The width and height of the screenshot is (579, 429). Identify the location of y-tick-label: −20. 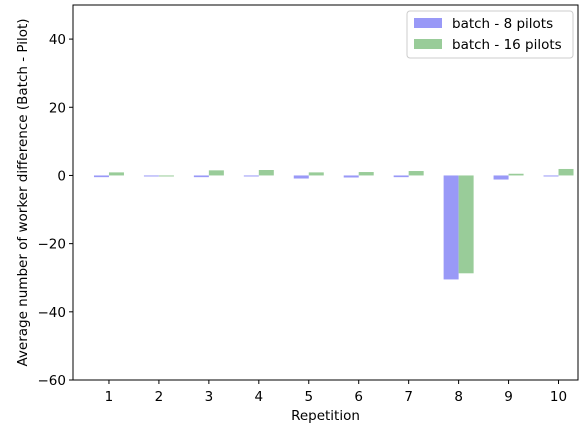
(52, 245).